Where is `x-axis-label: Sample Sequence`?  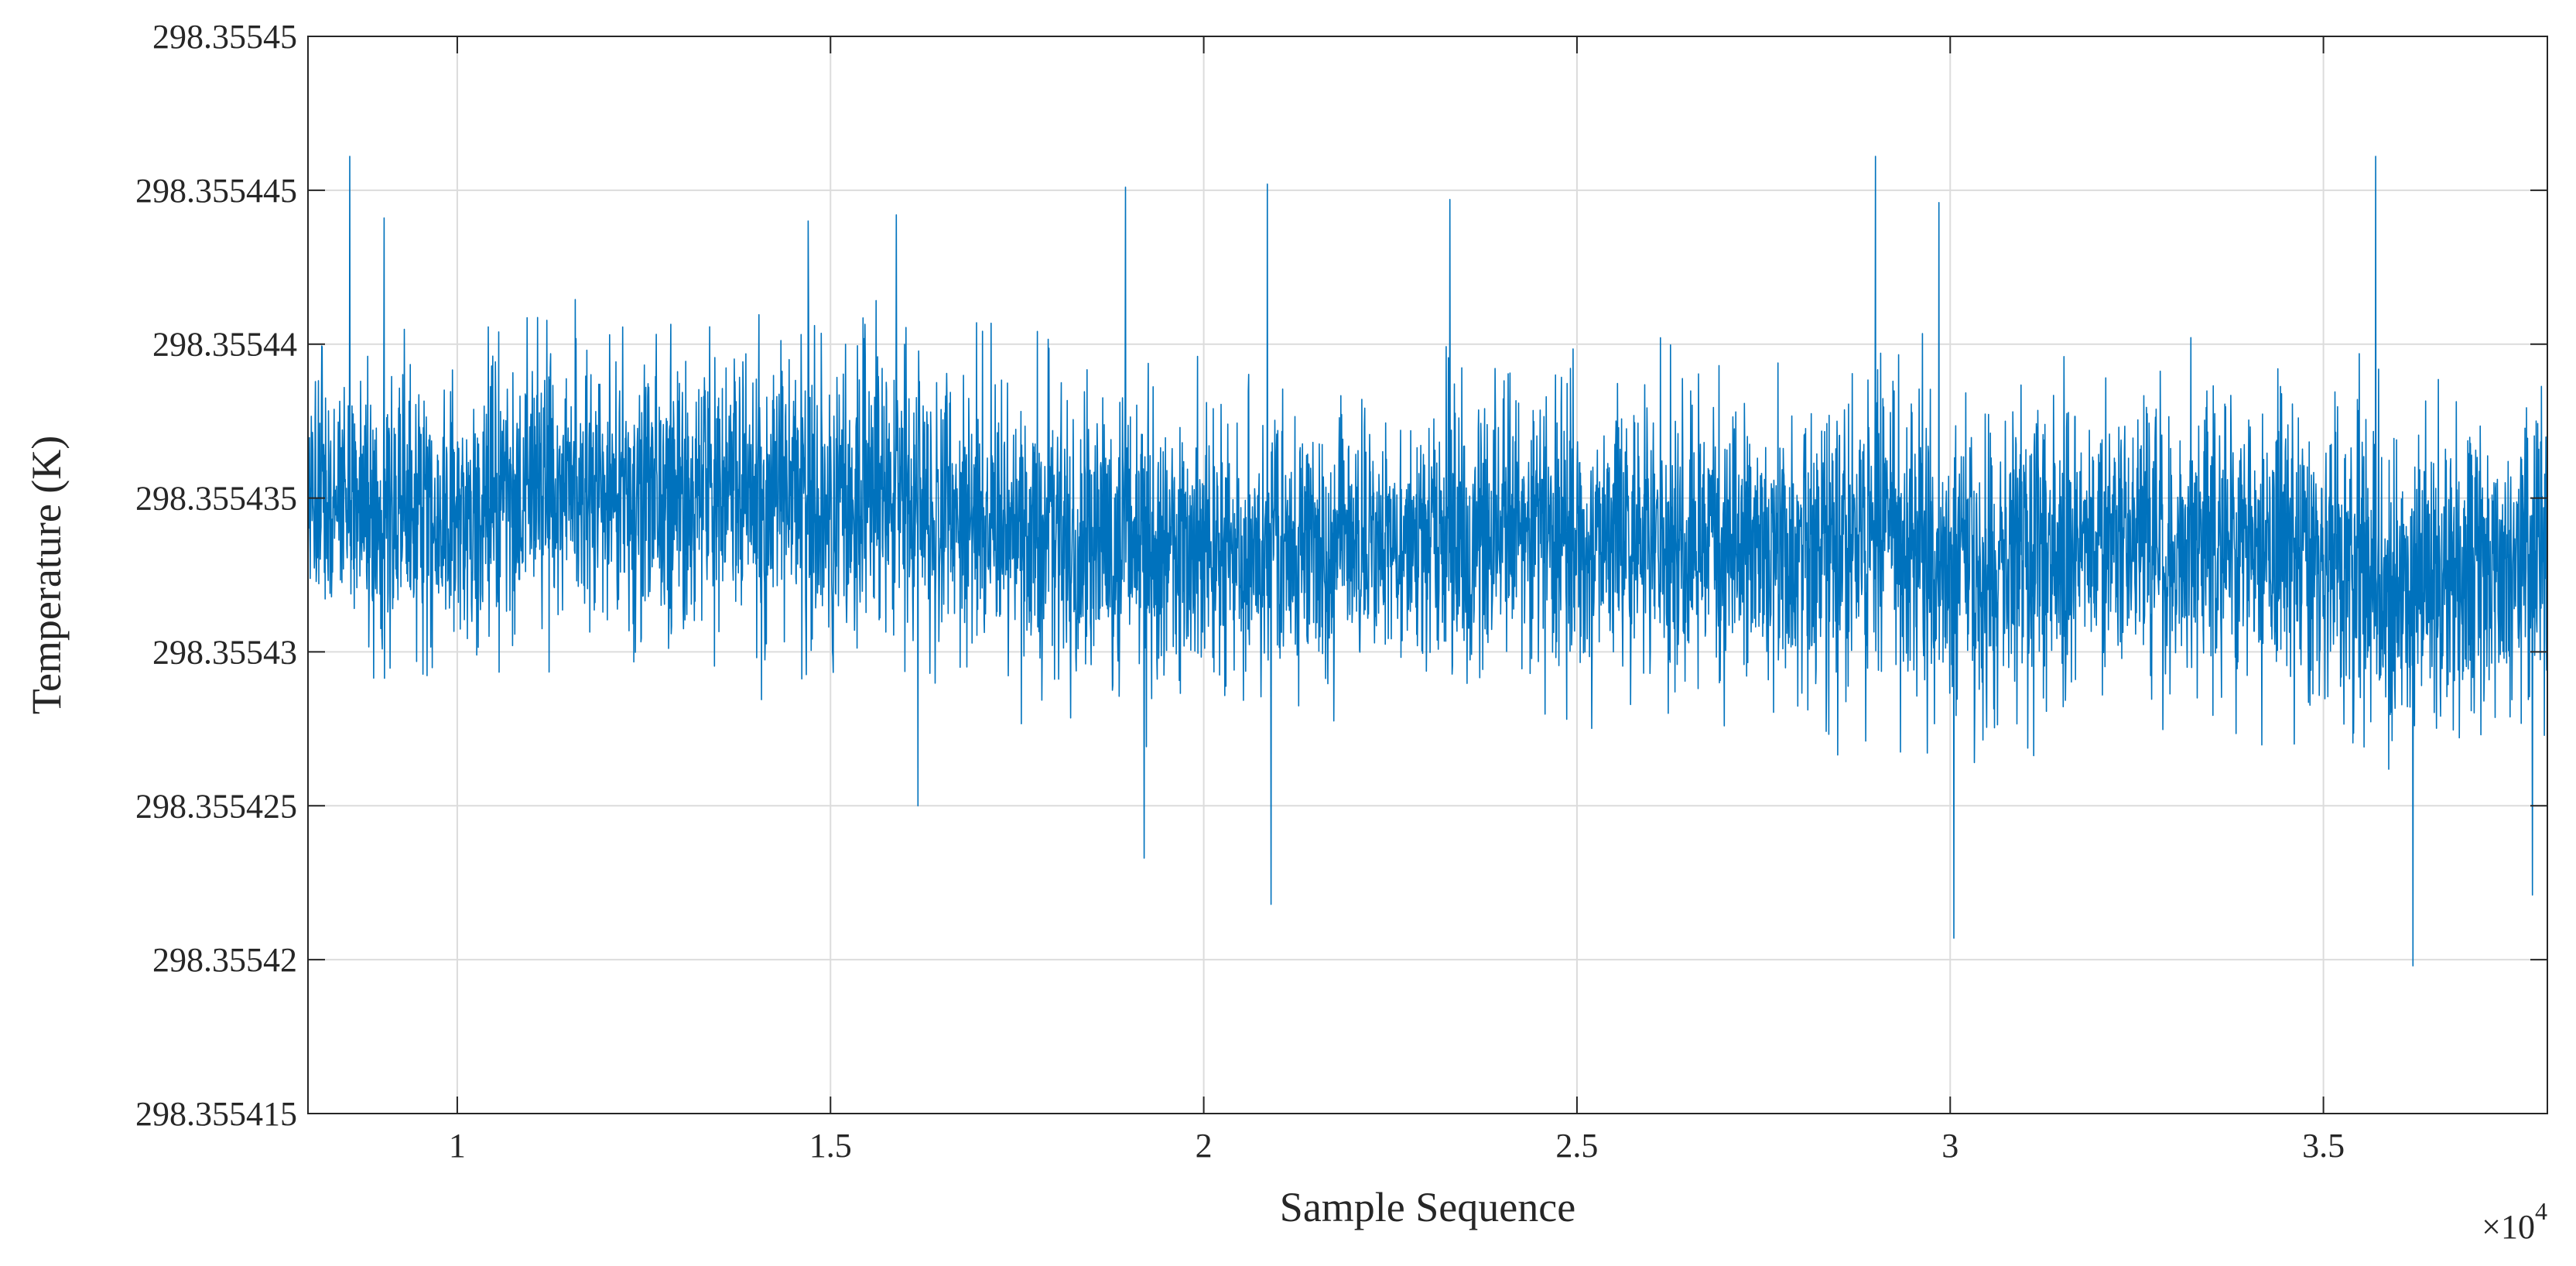 x-axis-label: Sample Sequence is located at coordinates (1428, 1207).